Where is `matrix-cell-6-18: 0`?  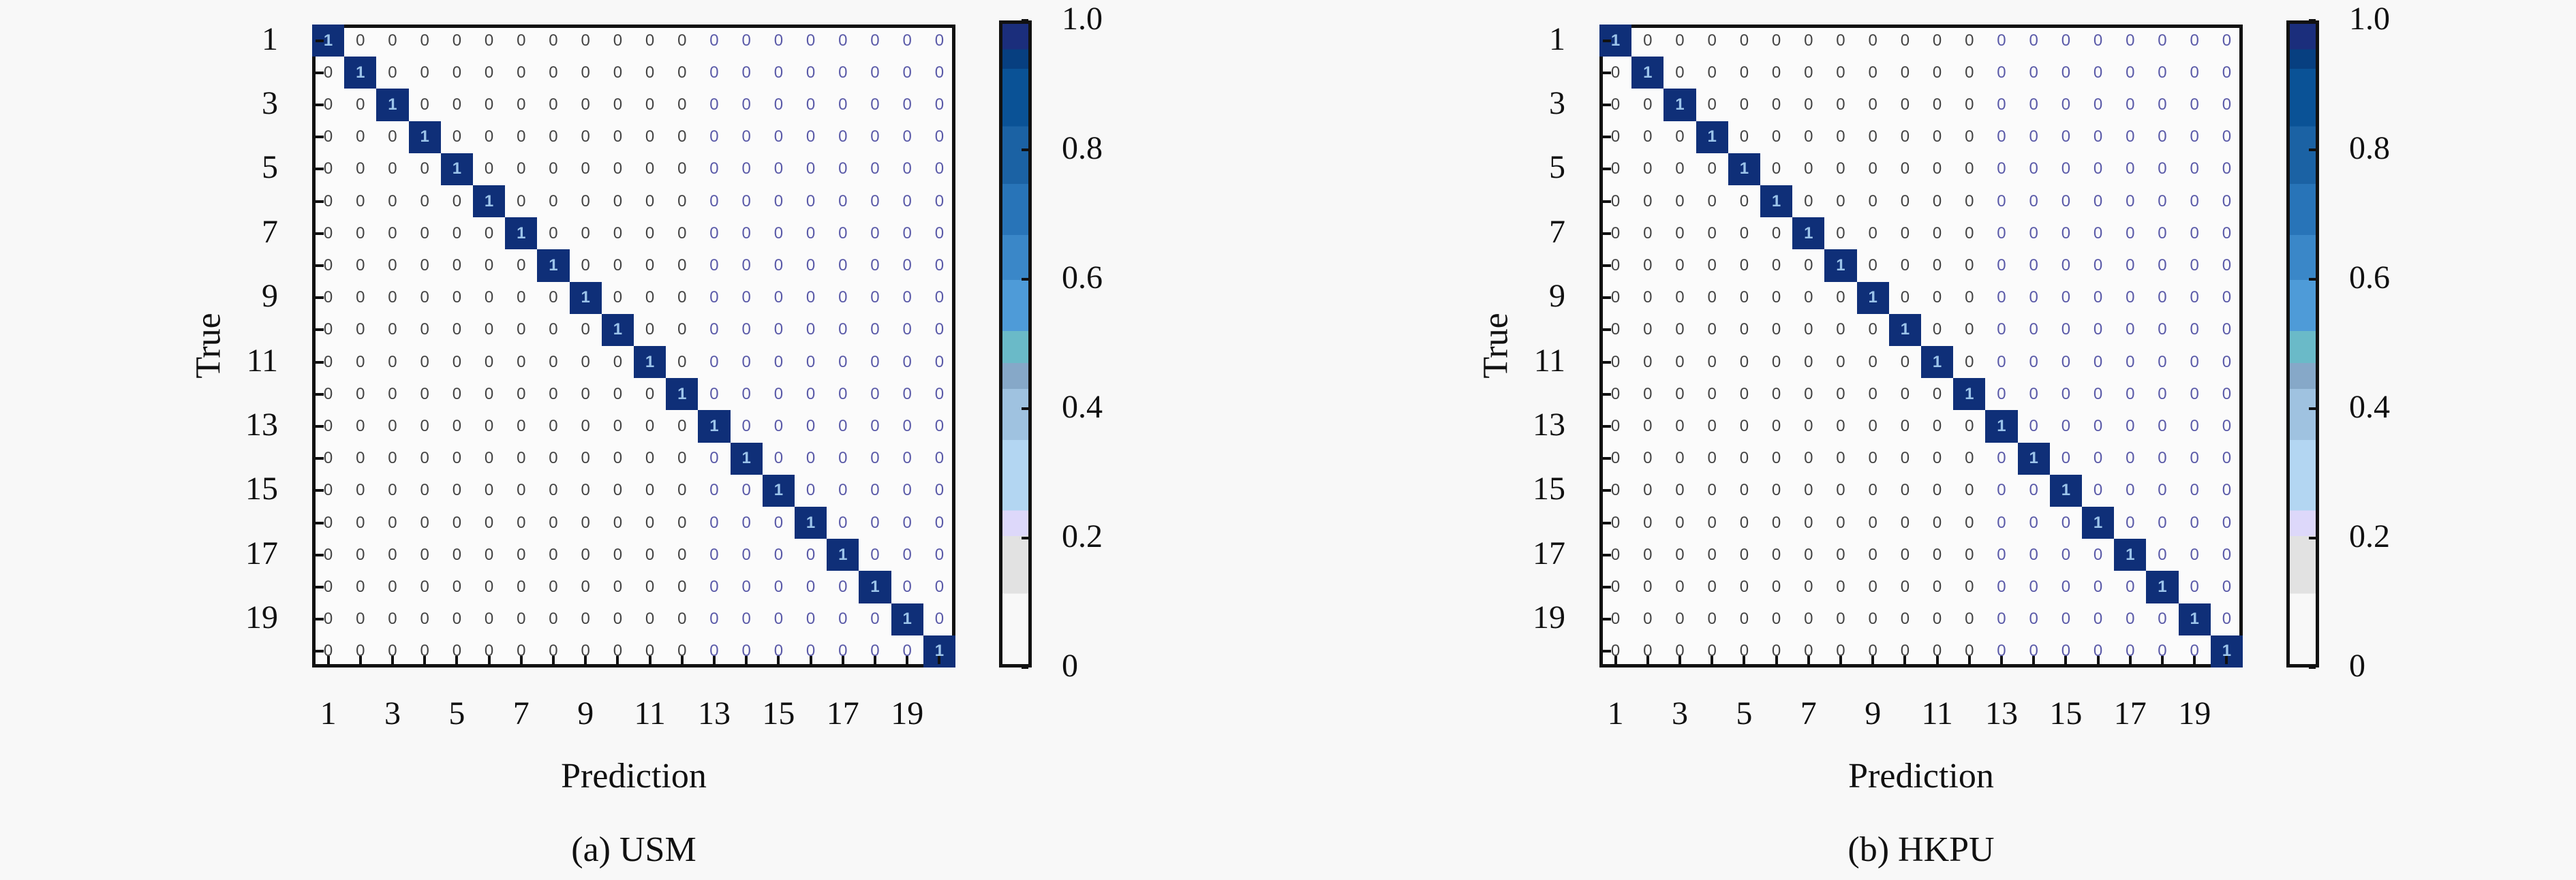
matrix-cell-6-18: 0 is located at coordinates (875, 200).